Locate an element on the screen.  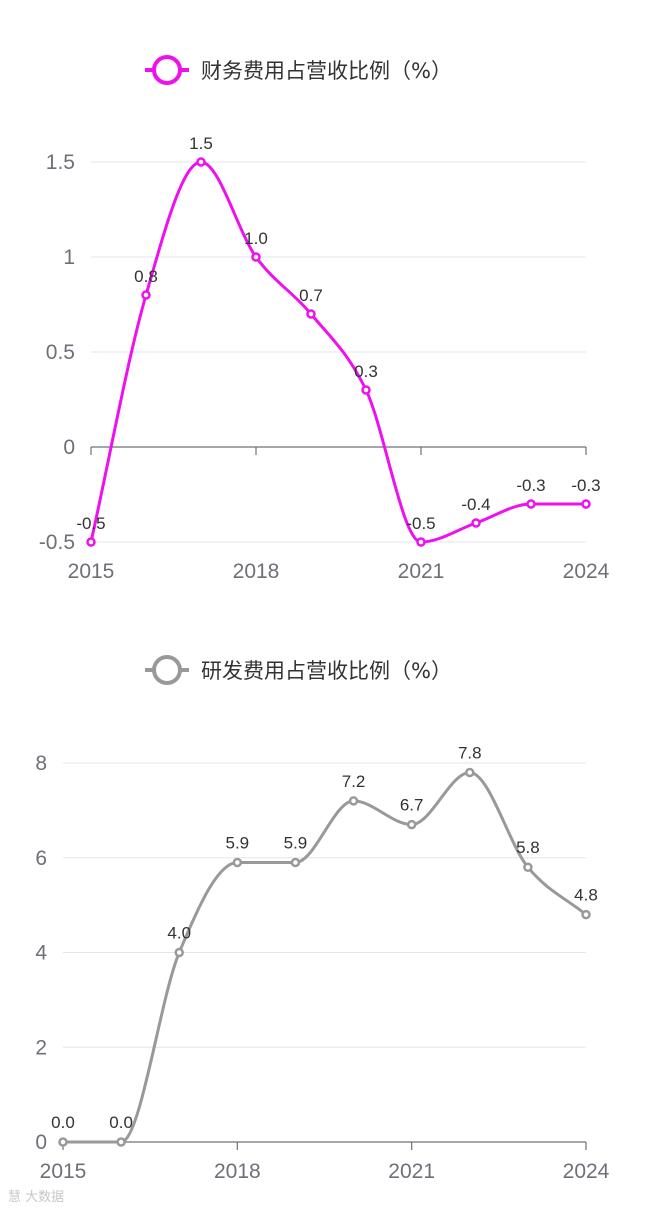
data-label: 4.8 is located at coordinates (586, 895).